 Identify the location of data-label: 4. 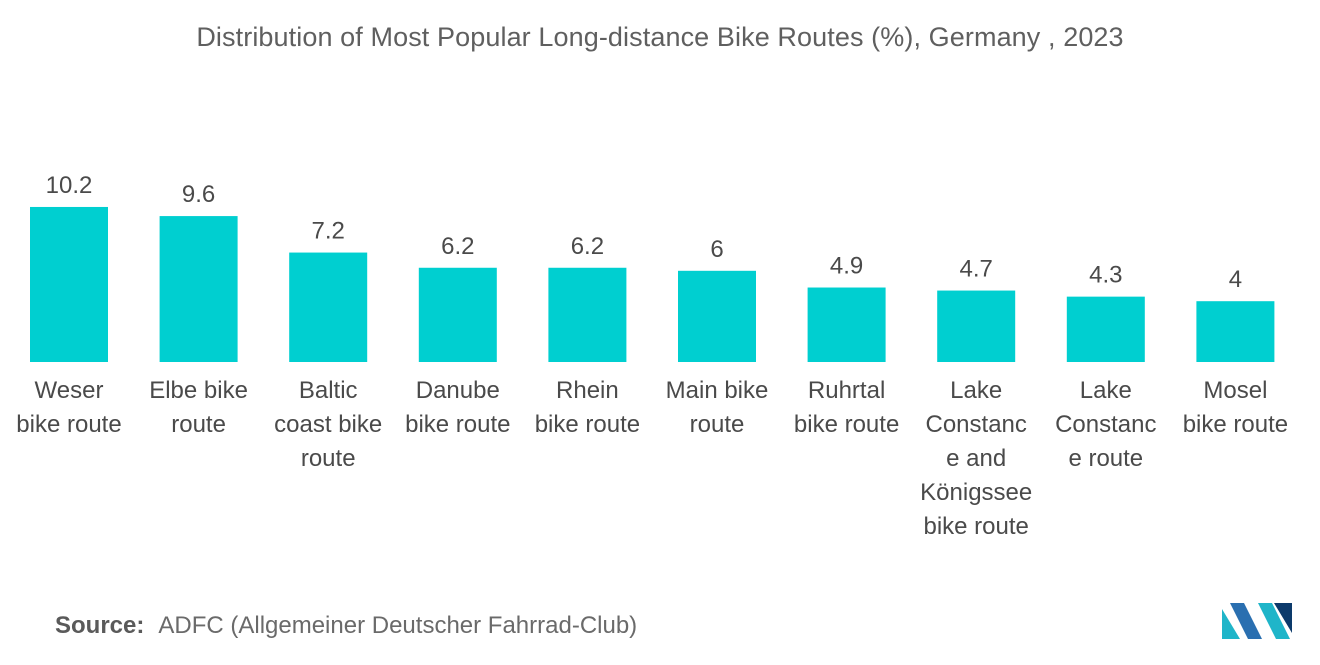
(1235, 279).